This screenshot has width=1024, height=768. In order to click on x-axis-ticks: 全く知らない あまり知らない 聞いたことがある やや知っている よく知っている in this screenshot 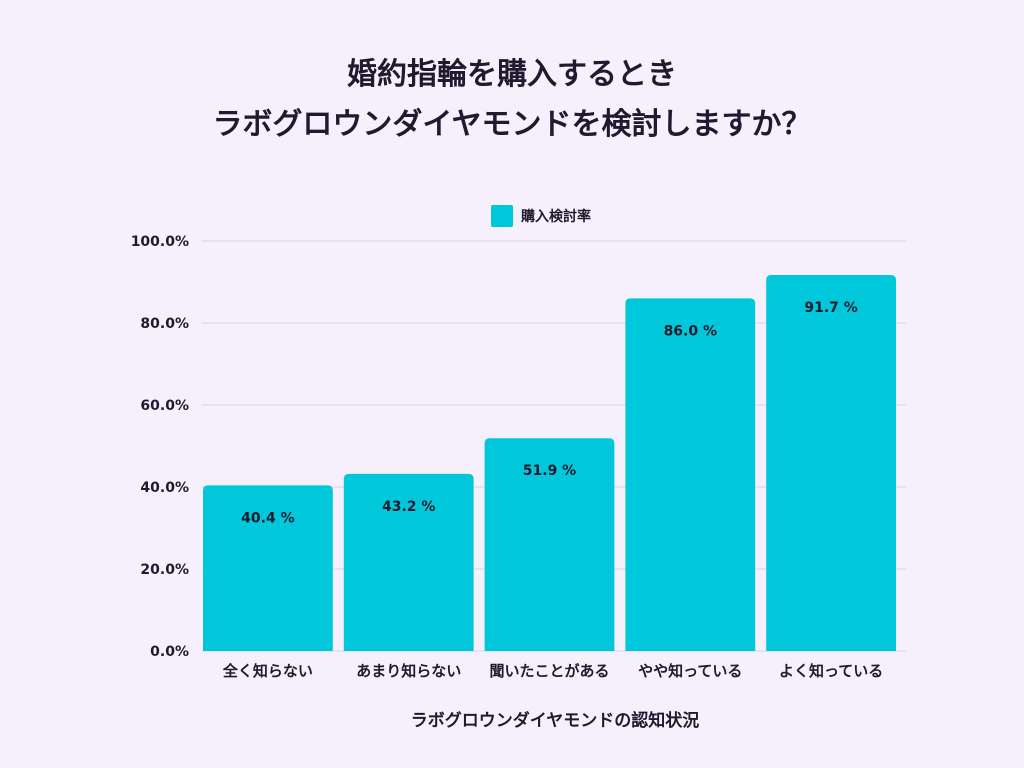, I will do `click(552, 671)`.